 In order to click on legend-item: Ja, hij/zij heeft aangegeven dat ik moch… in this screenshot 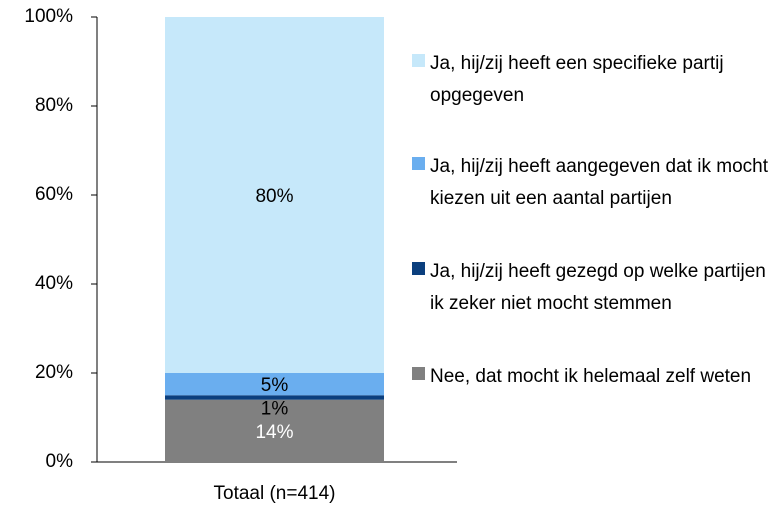, I will do `click(594, 182)`.